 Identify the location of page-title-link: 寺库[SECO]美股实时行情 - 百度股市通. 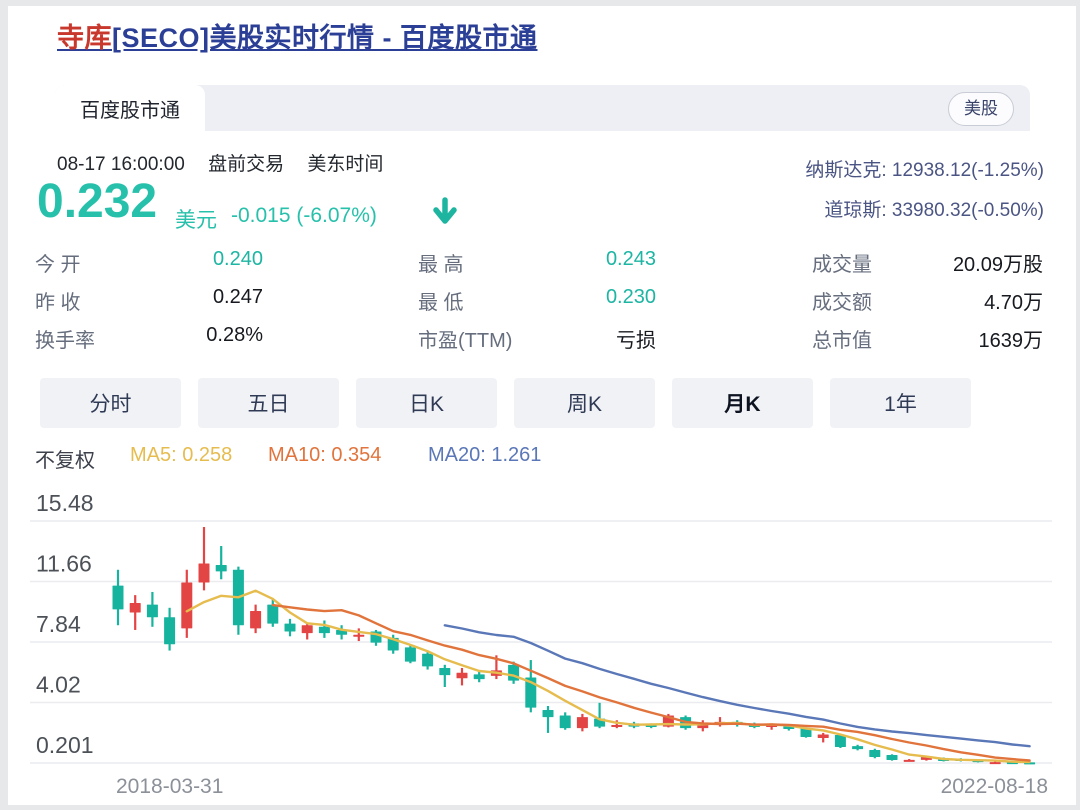
(297, 35).